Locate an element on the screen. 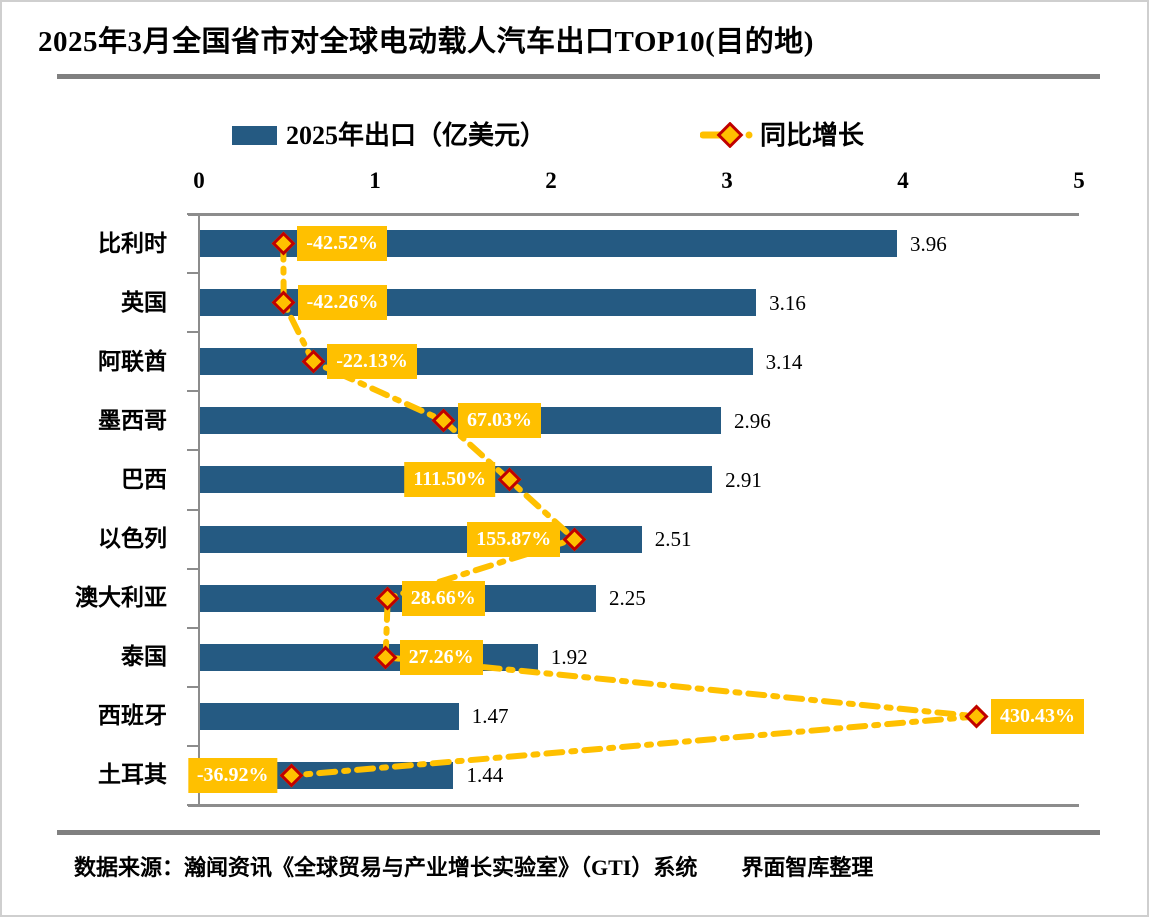 This screenshot has height=917, width=1149. growth-value-label: 155.87% is located at coordinates (514, 539).